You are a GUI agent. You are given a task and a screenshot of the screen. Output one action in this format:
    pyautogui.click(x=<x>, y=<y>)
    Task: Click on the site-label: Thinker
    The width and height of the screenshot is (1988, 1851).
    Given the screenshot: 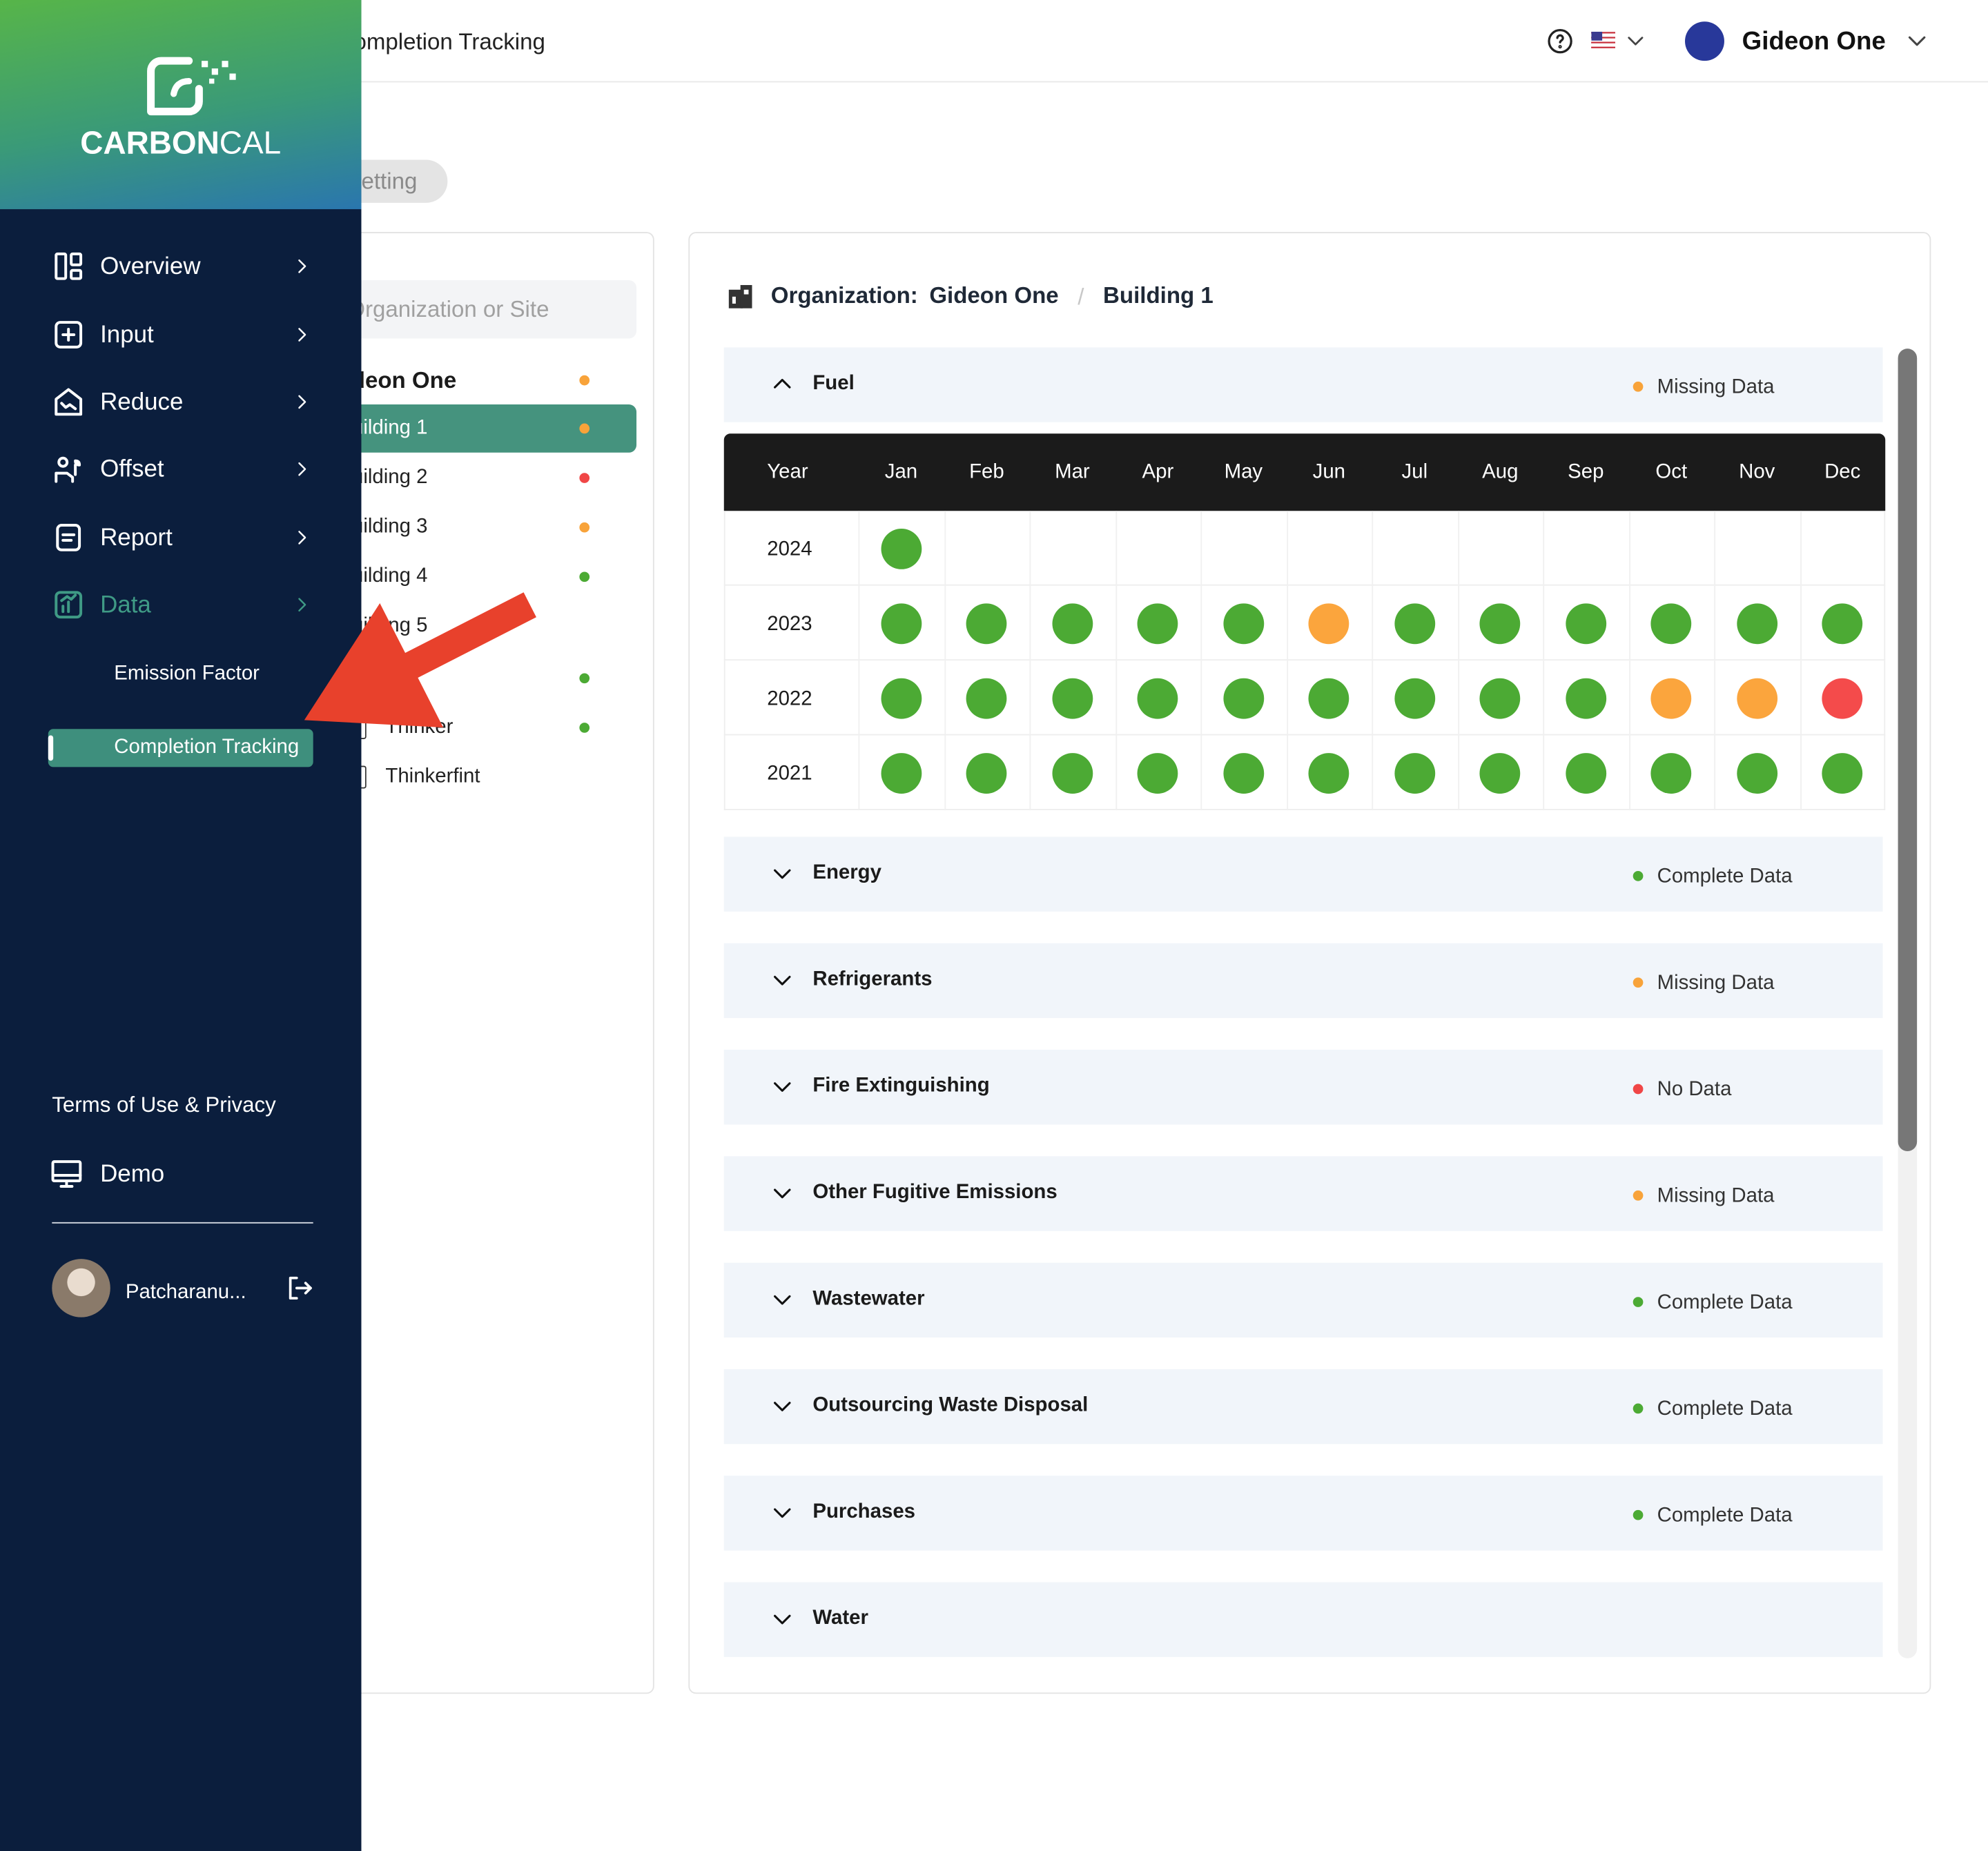 What is the action you would take?
    pyautogui.click(x=419, y=727)
    